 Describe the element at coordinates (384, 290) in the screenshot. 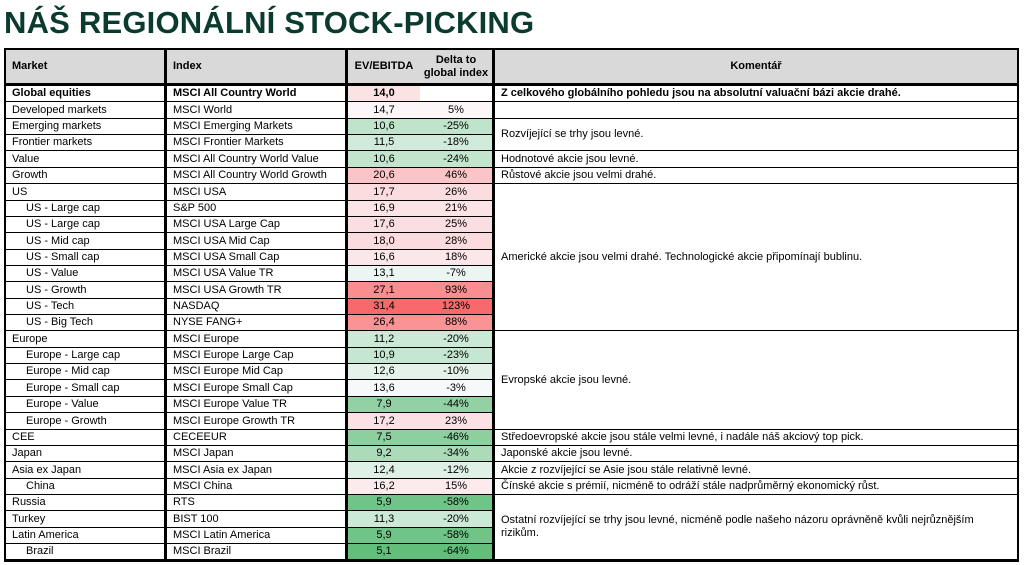

I see `table-row-ev-ebitda: 27,1` at that location.